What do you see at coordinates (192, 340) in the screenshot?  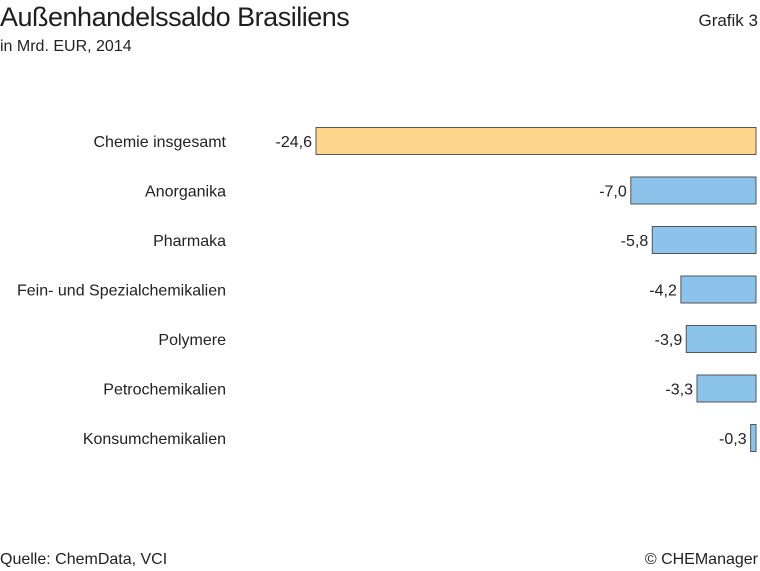 I see `category-label: Polymere` at bounding box center [192, 340].